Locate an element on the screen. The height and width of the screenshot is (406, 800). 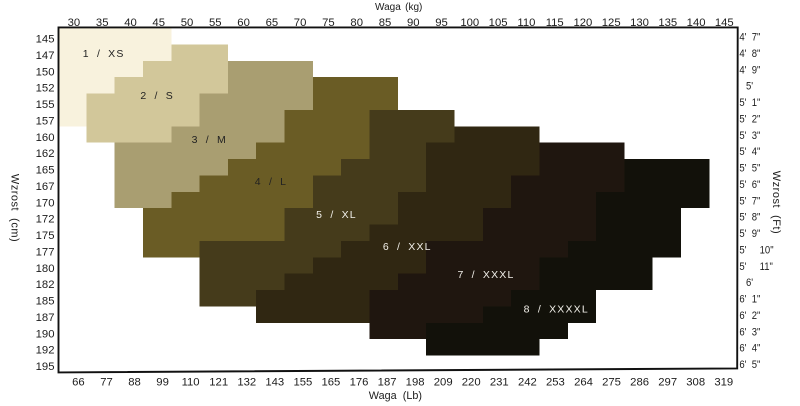
svg-text: 177 is located at coordinates (45, 252).